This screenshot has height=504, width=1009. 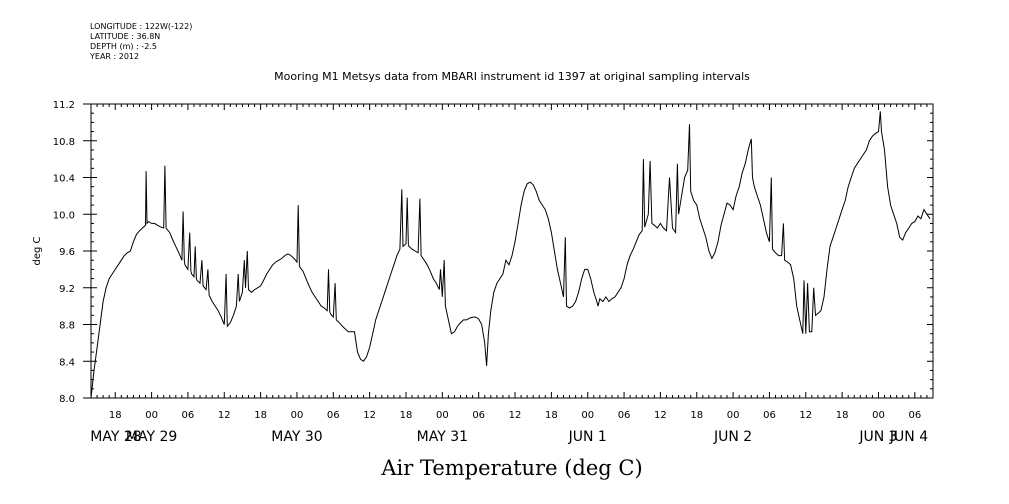 What do you see at coordinates (511, 468) in the screenshot?
I see `x-axis-label: Air Temperature (deg C)` at bounding box center [511, 468].